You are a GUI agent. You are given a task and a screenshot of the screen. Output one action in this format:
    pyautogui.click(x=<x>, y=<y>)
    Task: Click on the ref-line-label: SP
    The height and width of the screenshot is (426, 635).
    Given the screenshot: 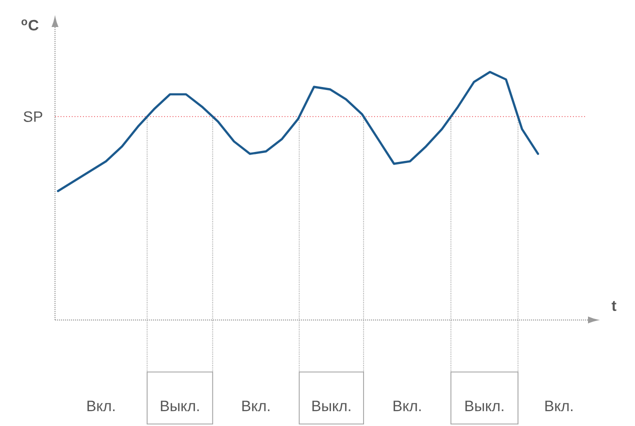 What is the action you would take?
    pyautogui.click(x=33, y=116)
    